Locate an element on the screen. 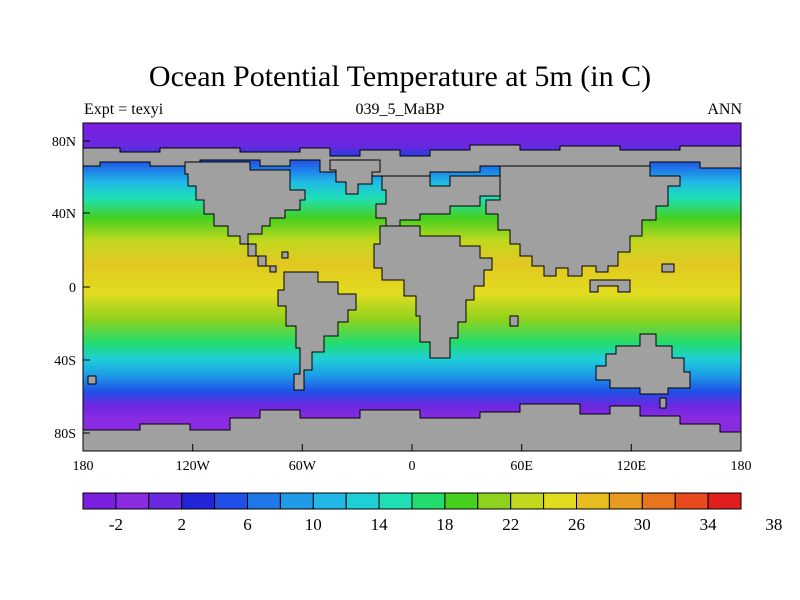  land-australia is located at coordinates (643, 364).